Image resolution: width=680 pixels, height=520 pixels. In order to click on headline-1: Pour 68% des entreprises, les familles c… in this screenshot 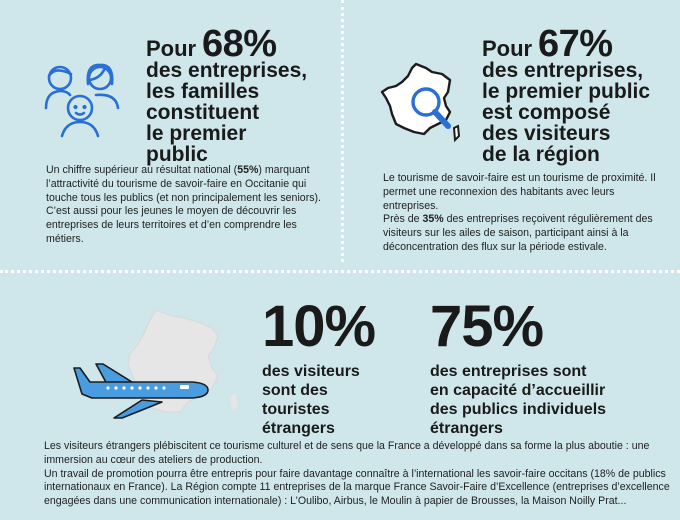, I will do `click(227, 95)`.